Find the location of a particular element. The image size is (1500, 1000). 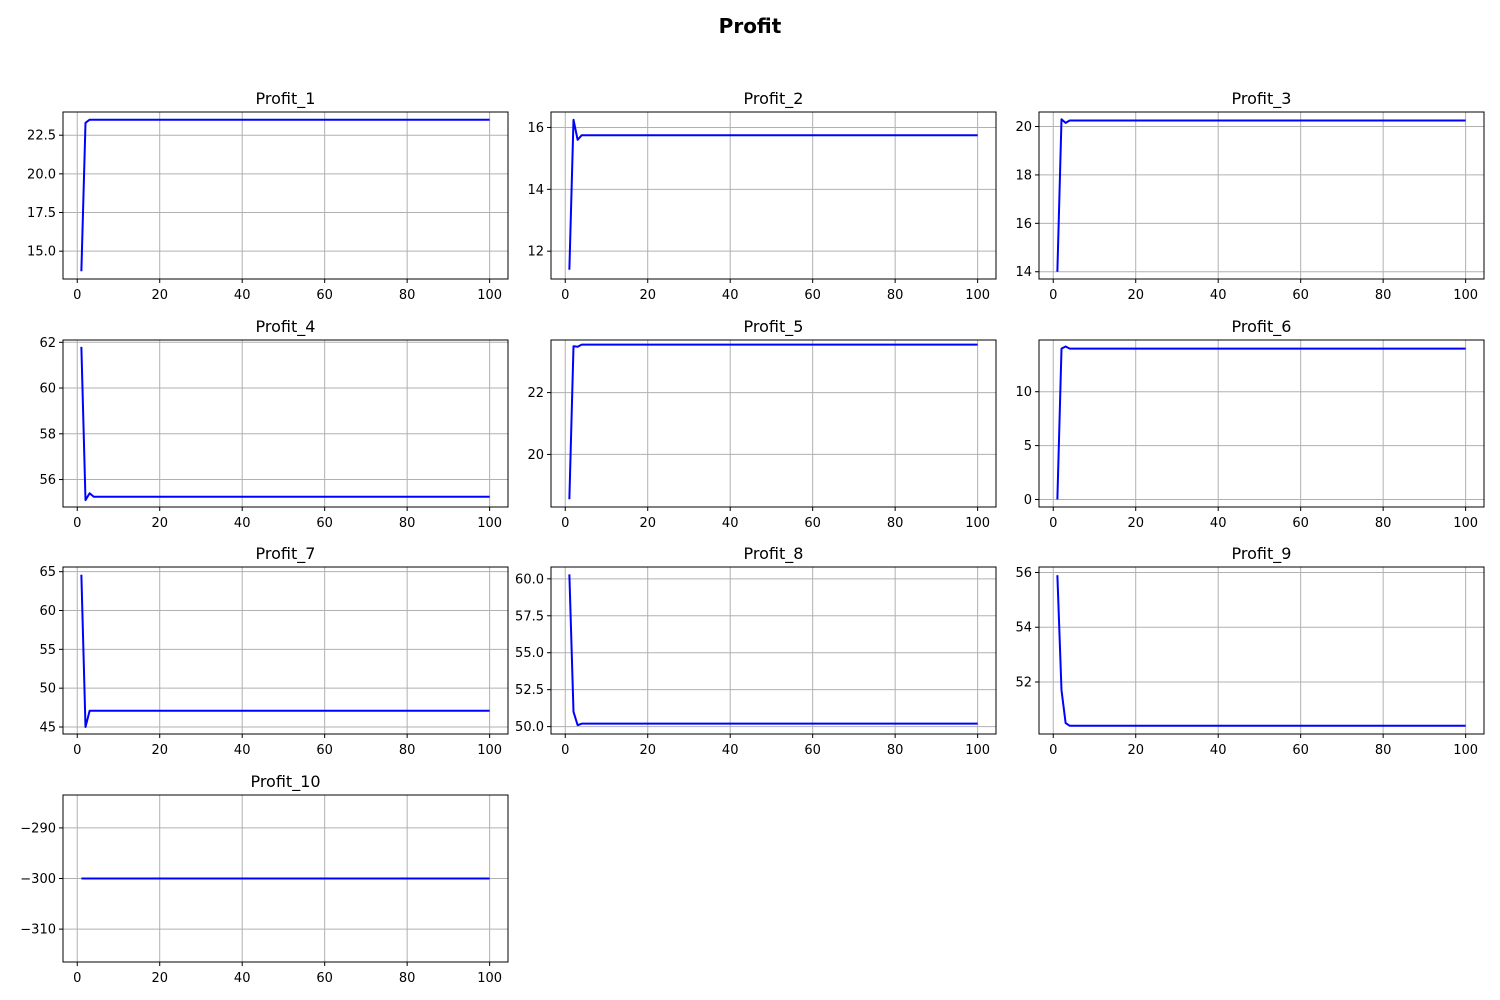

y-tick-label: 20.0 is located at coordinates (41, 174).